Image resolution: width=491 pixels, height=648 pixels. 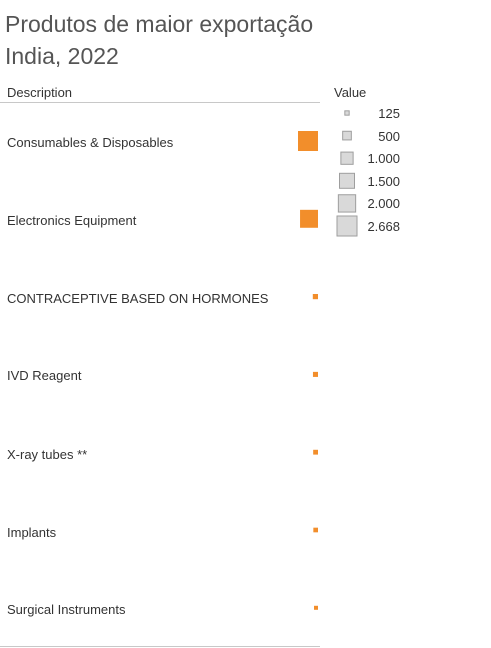 I want to click on row-label: IVD Reagent, so click(x=44, y=375).